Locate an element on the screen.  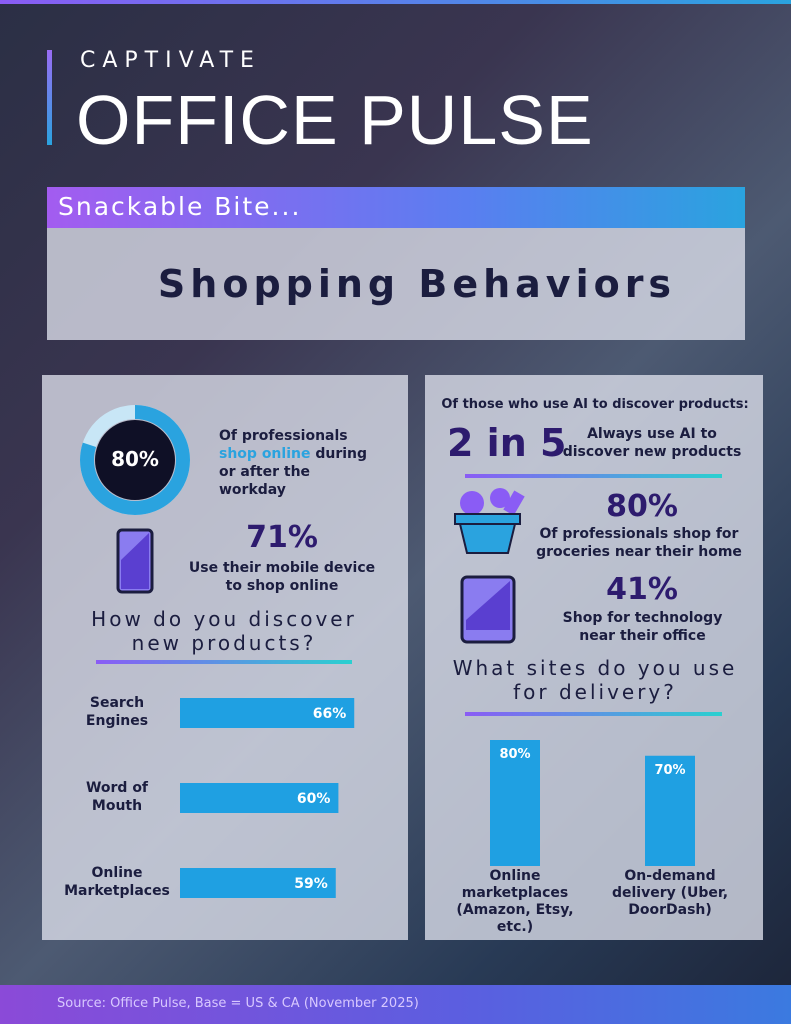
top-border is located at coordinates (395, 2).